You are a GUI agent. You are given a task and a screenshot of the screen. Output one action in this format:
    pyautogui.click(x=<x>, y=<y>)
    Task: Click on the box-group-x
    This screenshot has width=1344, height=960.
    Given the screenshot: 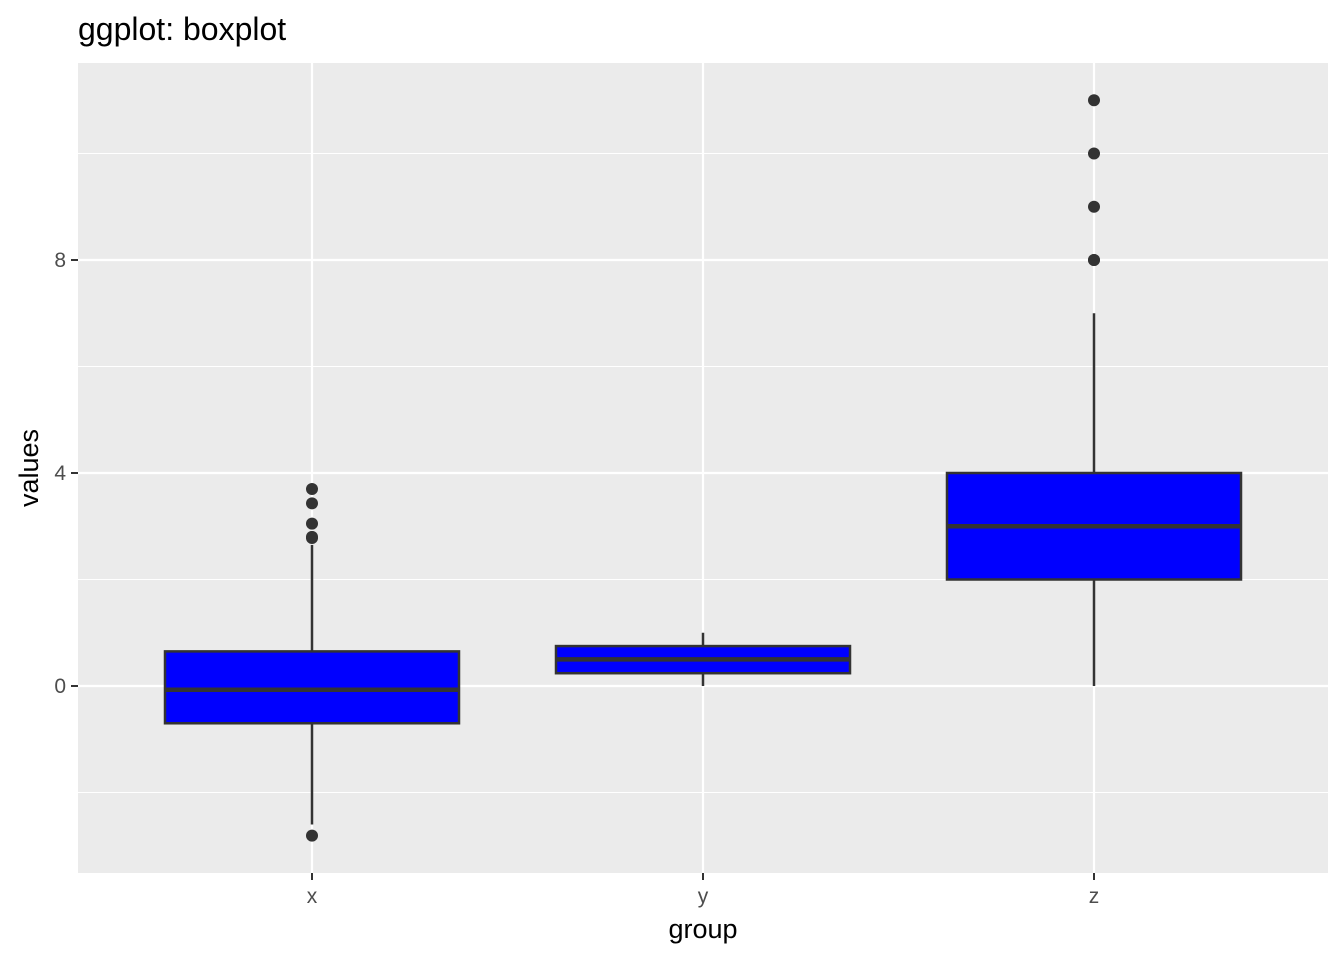 What is the action you would take?
    pyautogui.click(x=312, y=662)
    